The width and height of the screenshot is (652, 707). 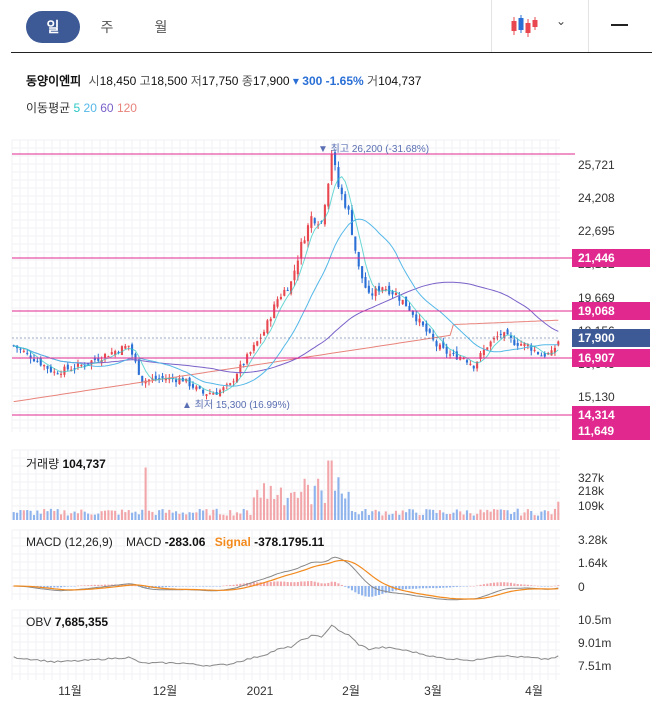 What do you see at coordinates (596, 358) in the screenshot?
I see `level-tag-label: 16,907` at bounding box center [596, 358].